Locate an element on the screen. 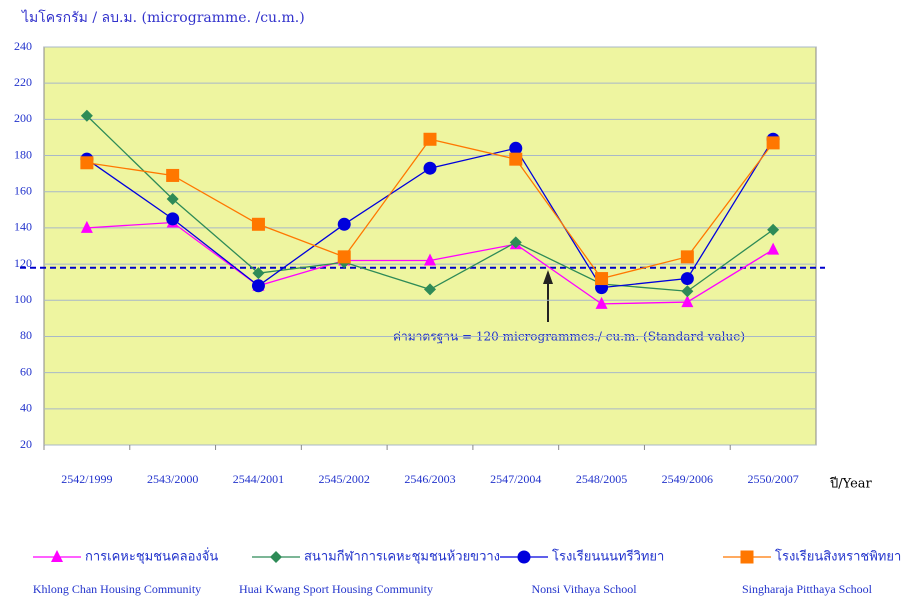  x-tick-label: 2542/1999 is located at coordinates (86, 479).